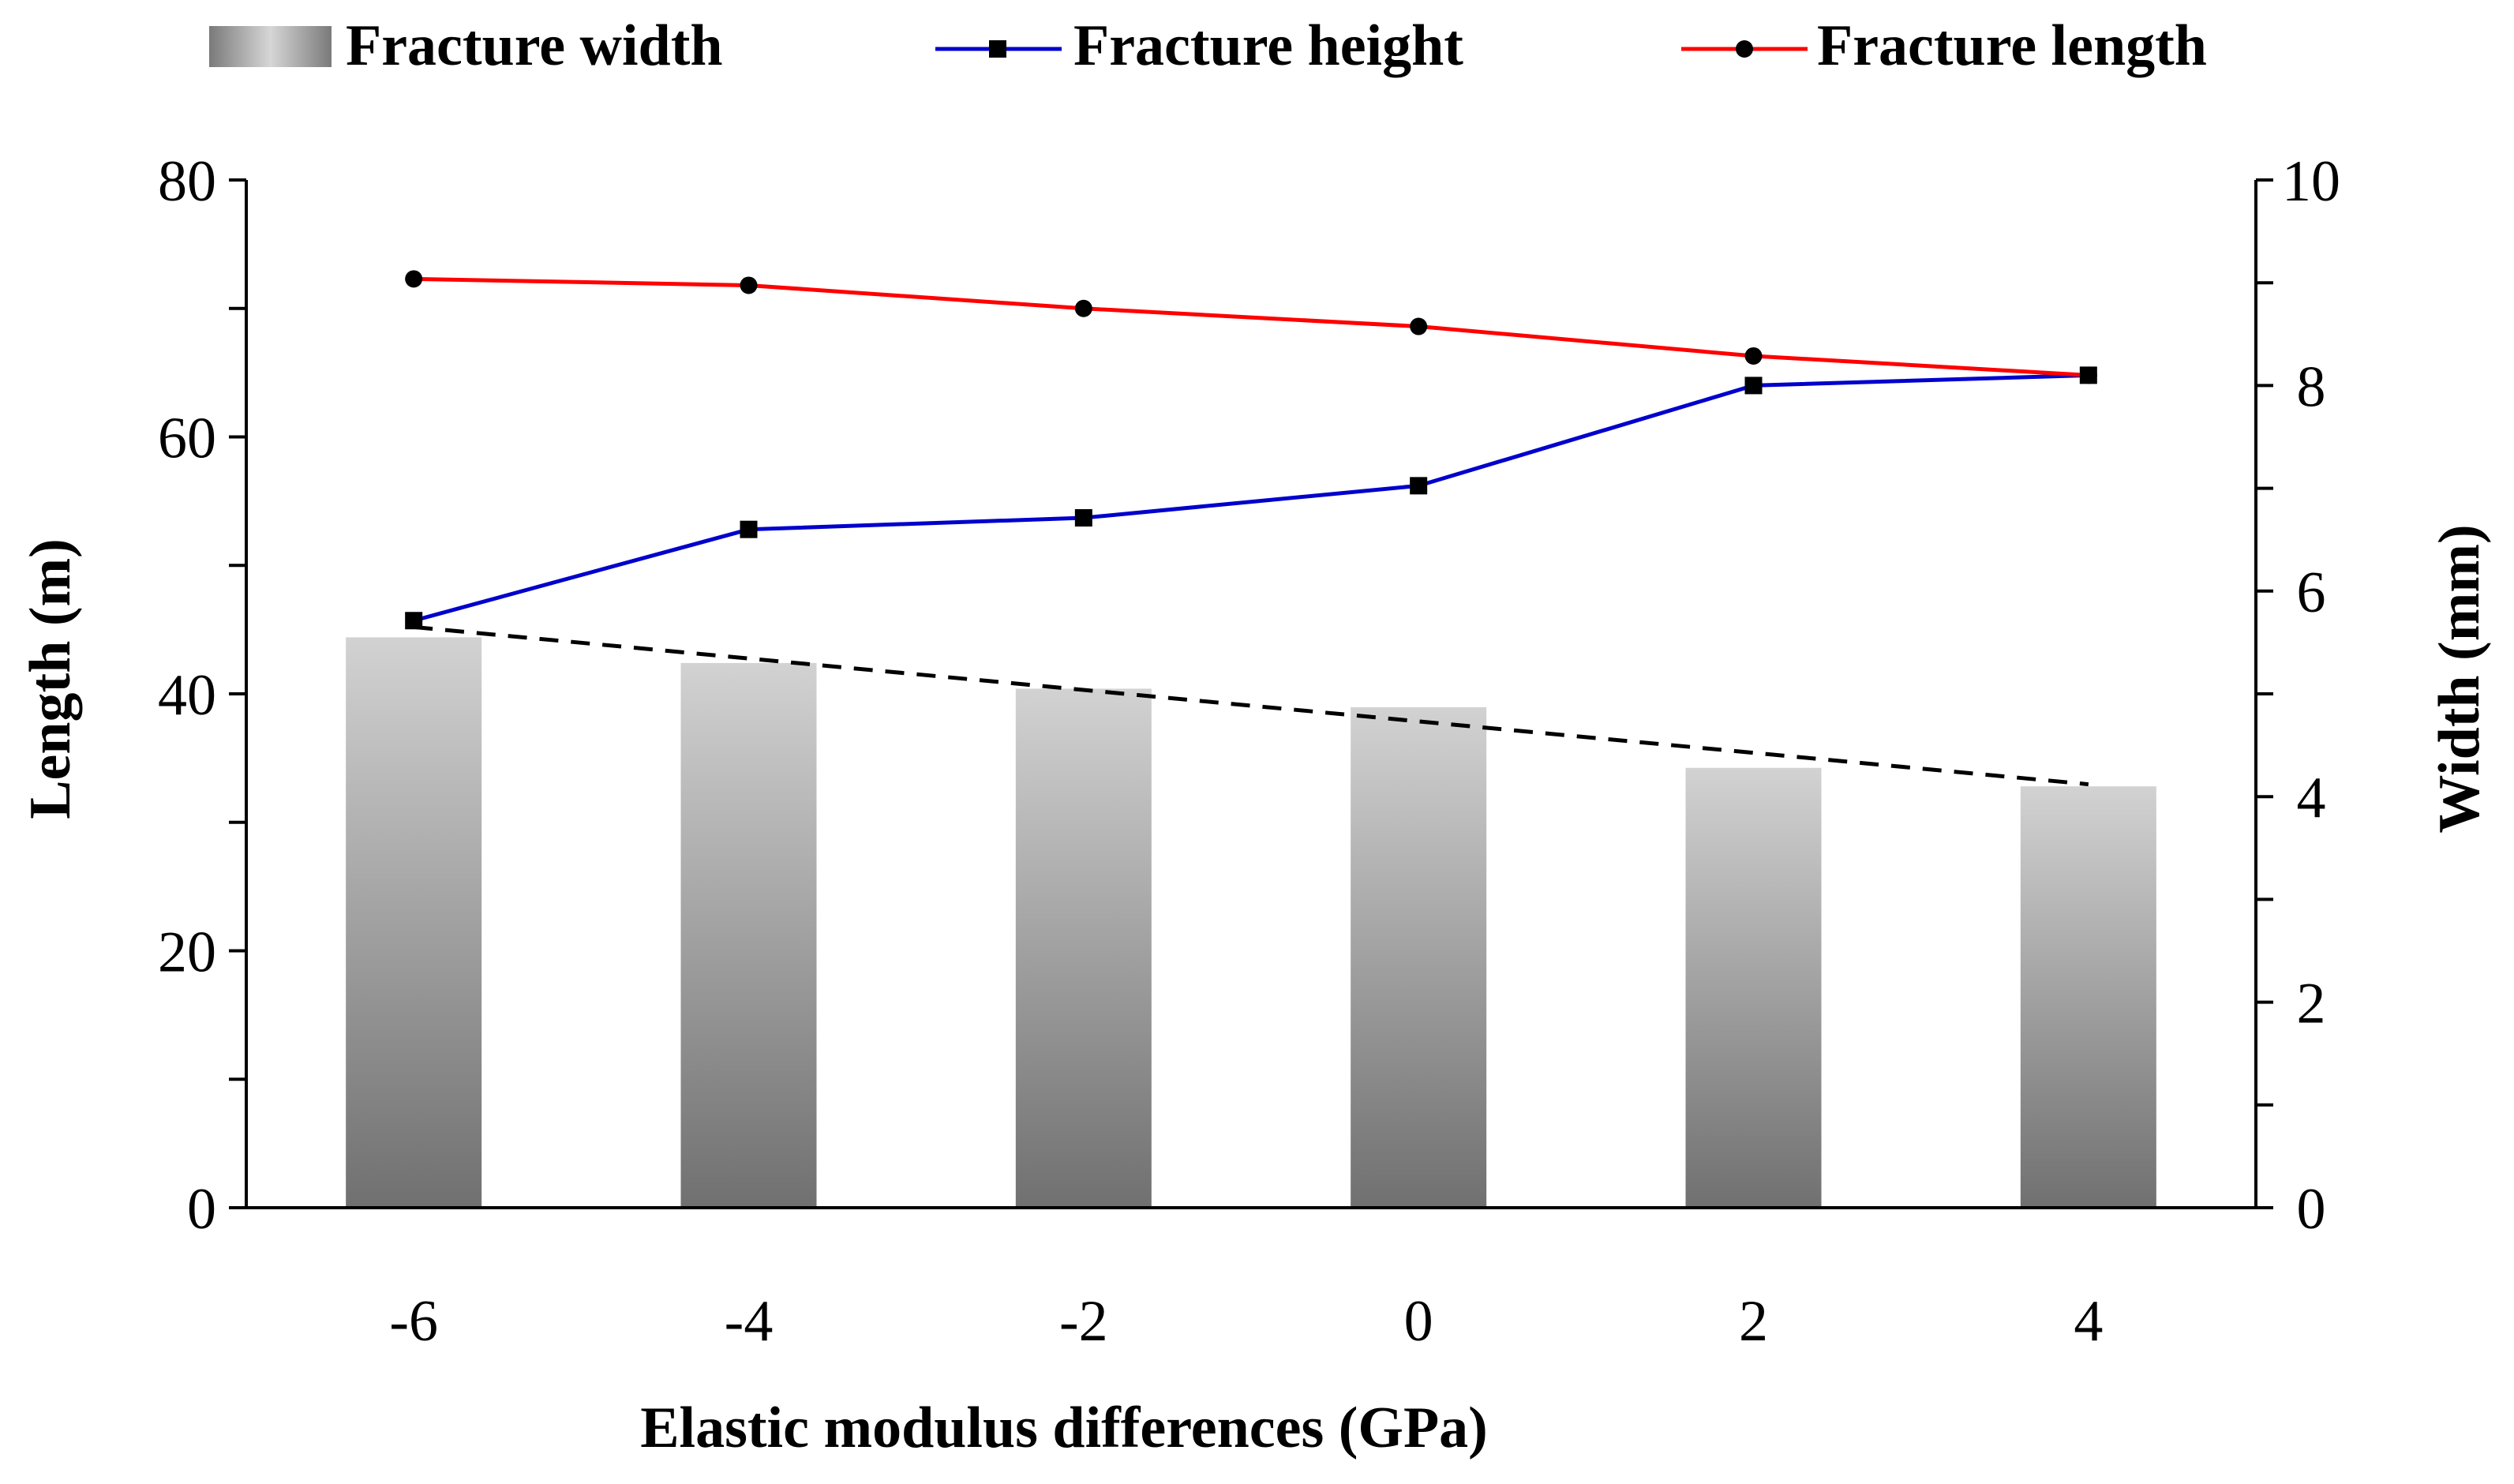 This screenshot has width=2514, height=1484. Describe the element at coordinates (1064, 1428) in the screenshot. I see `x-axis-title: Elastic modulus differences (GPa)` at that location.